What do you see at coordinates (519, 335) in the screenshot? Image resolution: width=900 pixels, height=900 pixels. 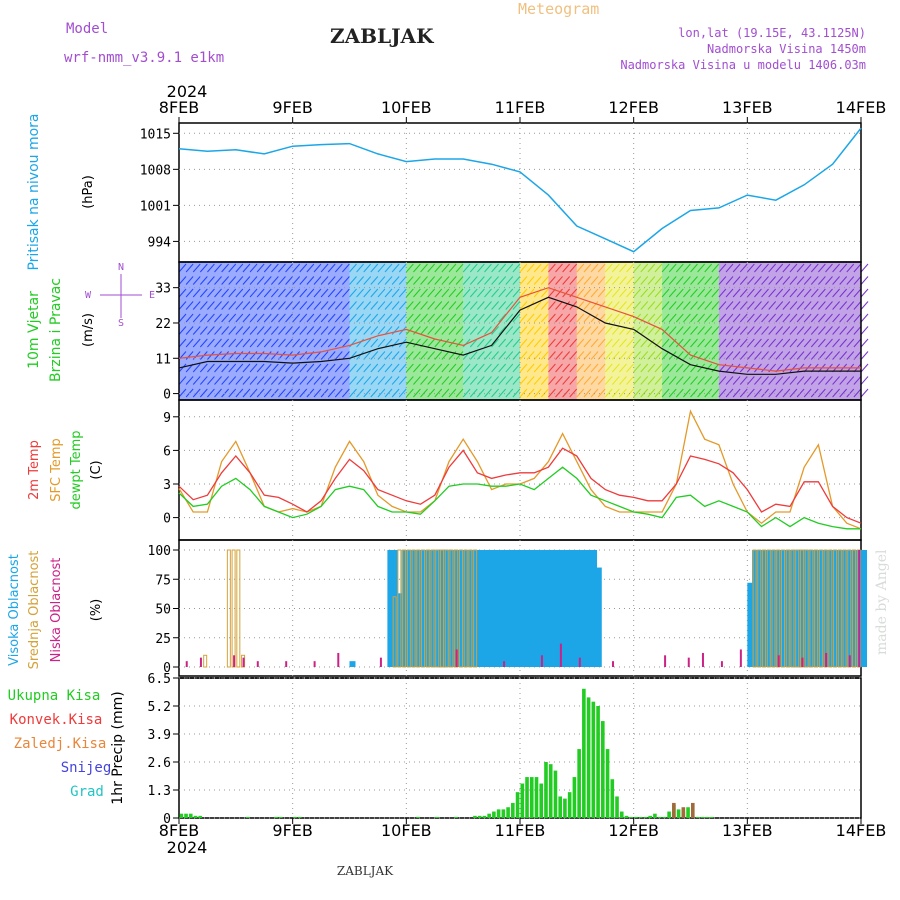 I see `wind-speed-line` at bounding box center [519, 335].